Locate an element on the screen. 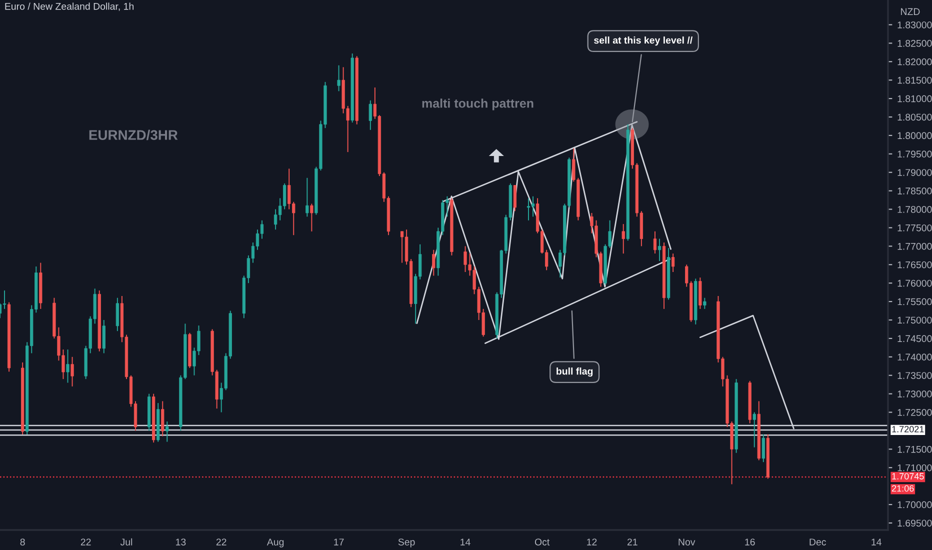 This screenshot has width=932, height=550. y-tick-label: 1.81500 is located at coordinates (915, 80).